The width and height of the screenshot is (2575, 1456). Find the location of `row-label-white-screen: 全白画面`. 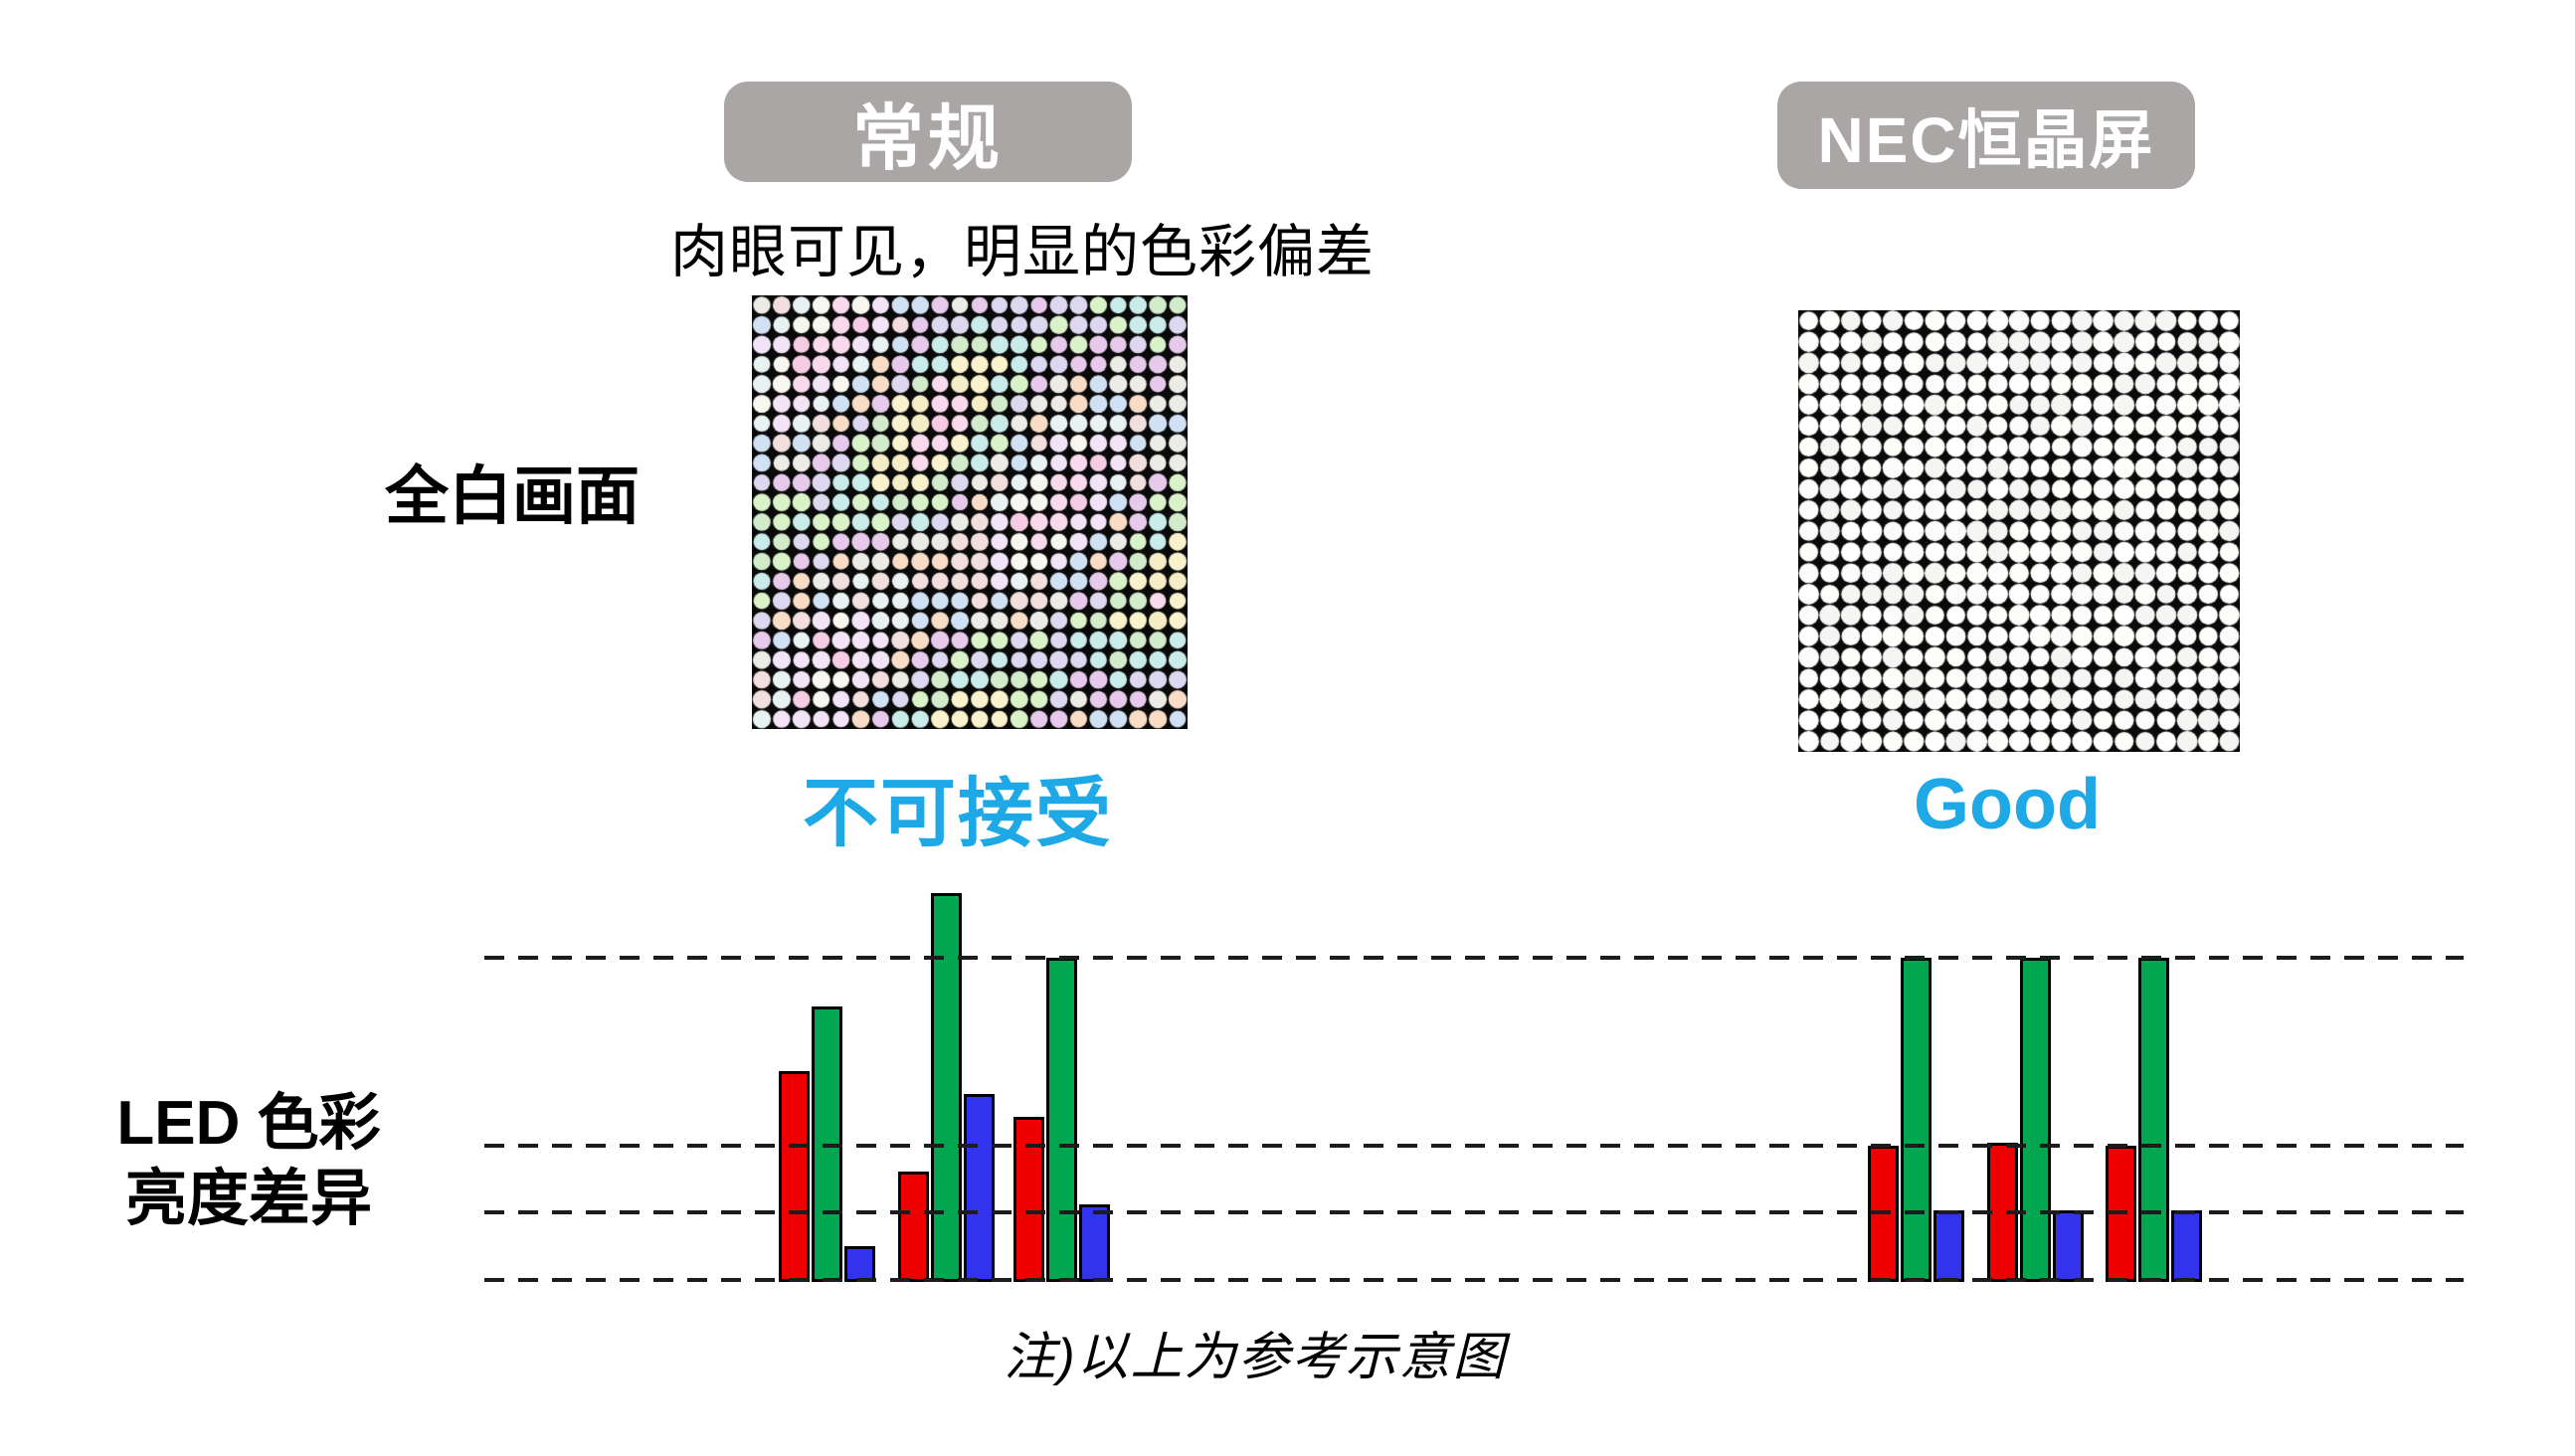

row-label-white-screen: 全白画面 is located at coordinates (512, 496).